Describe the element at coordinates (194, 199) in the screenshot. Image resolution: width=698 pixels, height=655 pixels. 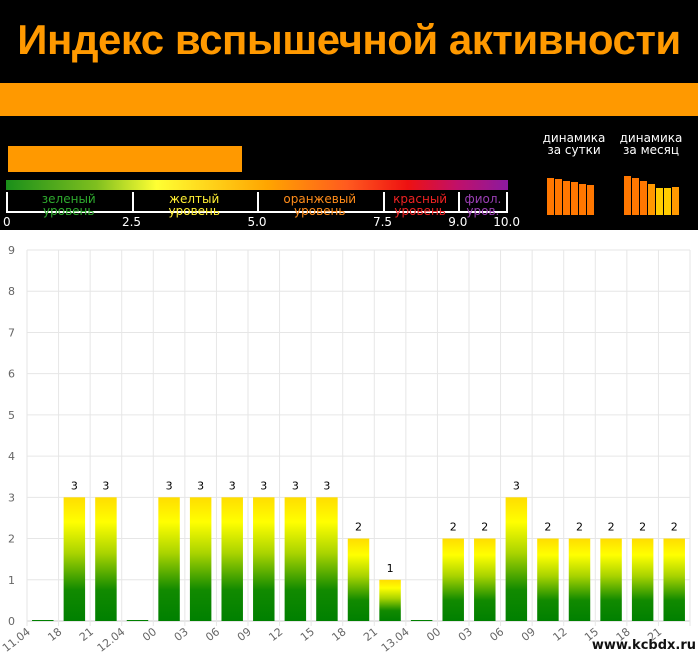
I see `scale-level-line1: желтый` at that location.